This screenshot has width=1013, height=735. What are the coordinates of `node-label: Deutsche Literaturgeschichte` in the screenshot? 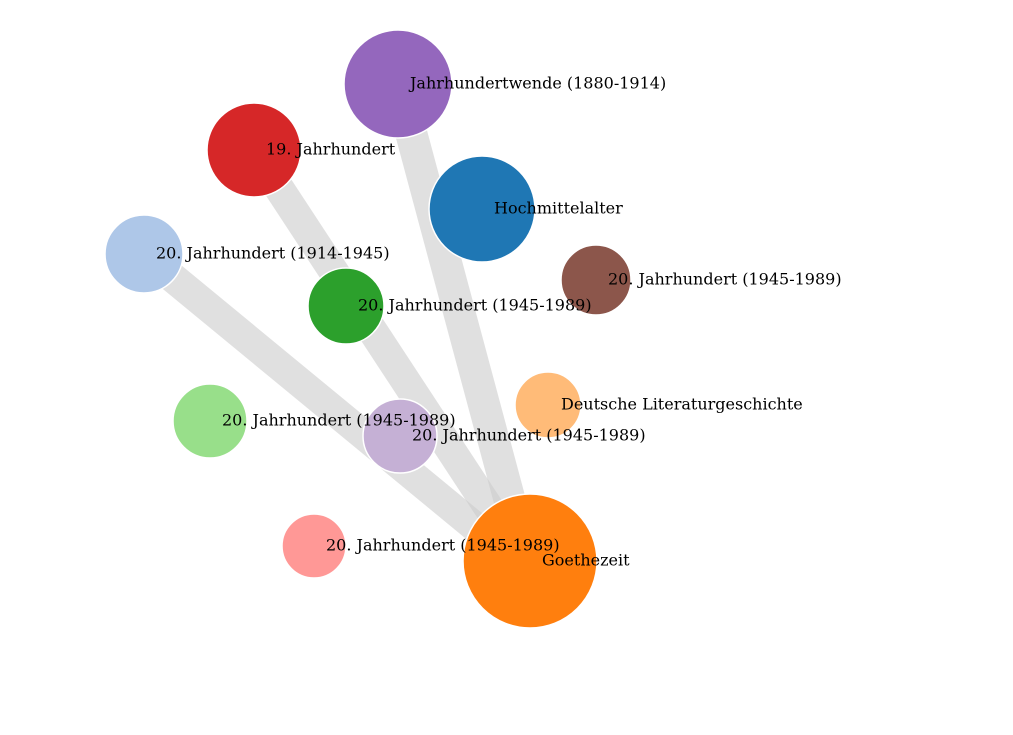 It's located at (682, 404).